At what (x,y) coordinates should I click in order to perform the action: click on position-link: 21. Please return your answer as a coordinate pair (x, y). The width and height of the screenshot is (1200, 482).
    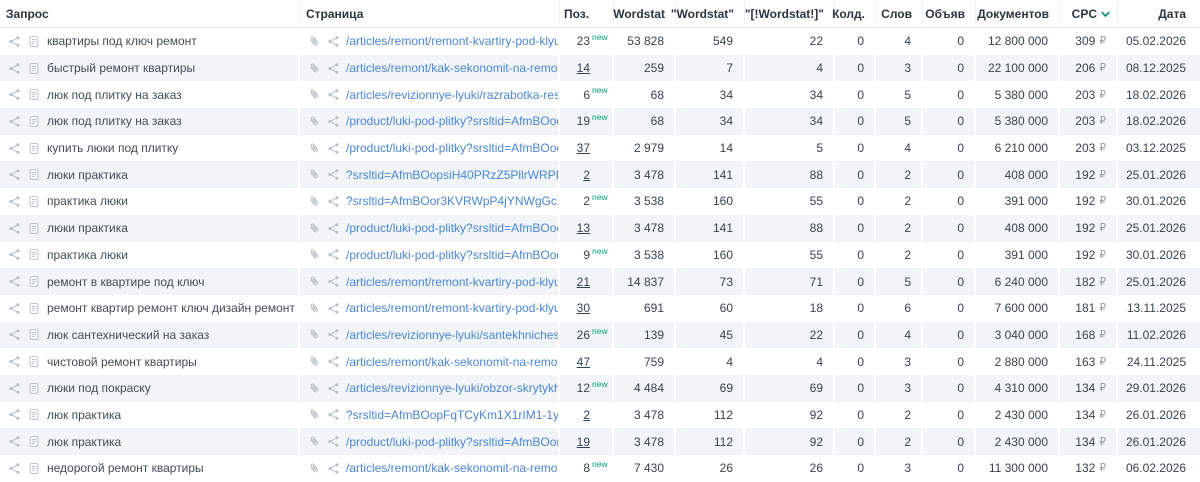
    Looking at the image, I should click on (583, 281).